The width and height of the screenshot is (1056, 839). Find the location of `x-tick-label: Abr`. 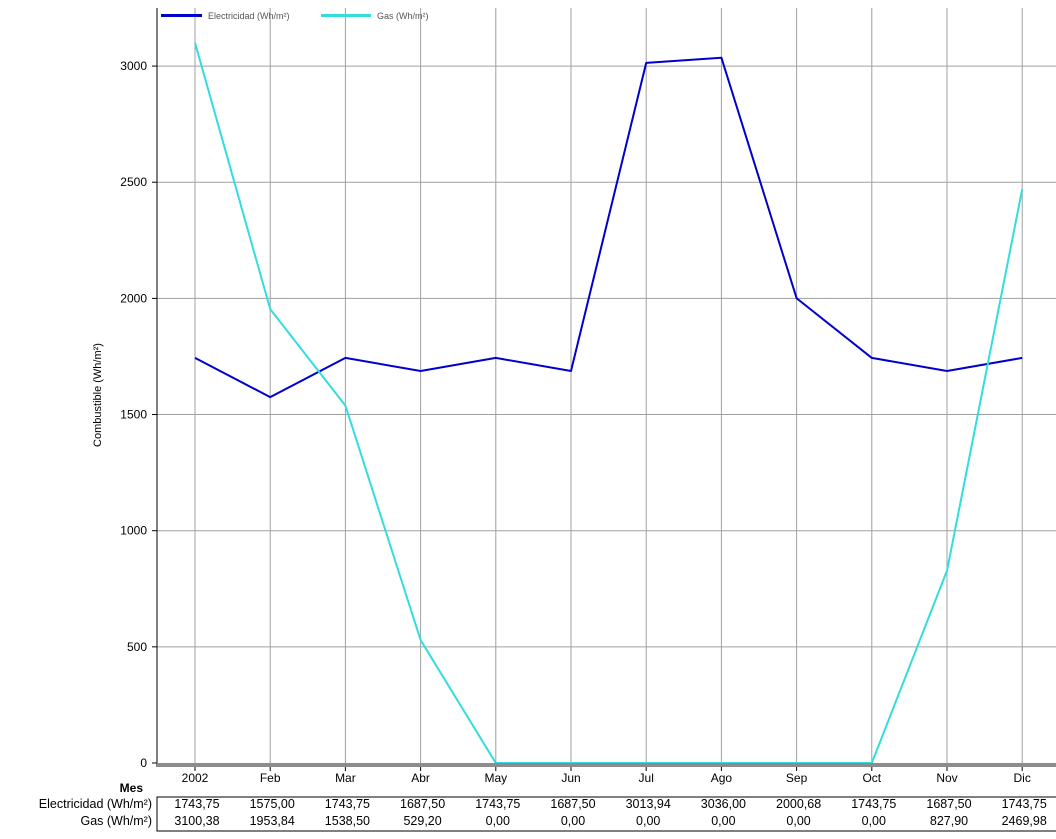

x-tick-label: Abr is located at coordinates (420, 778).